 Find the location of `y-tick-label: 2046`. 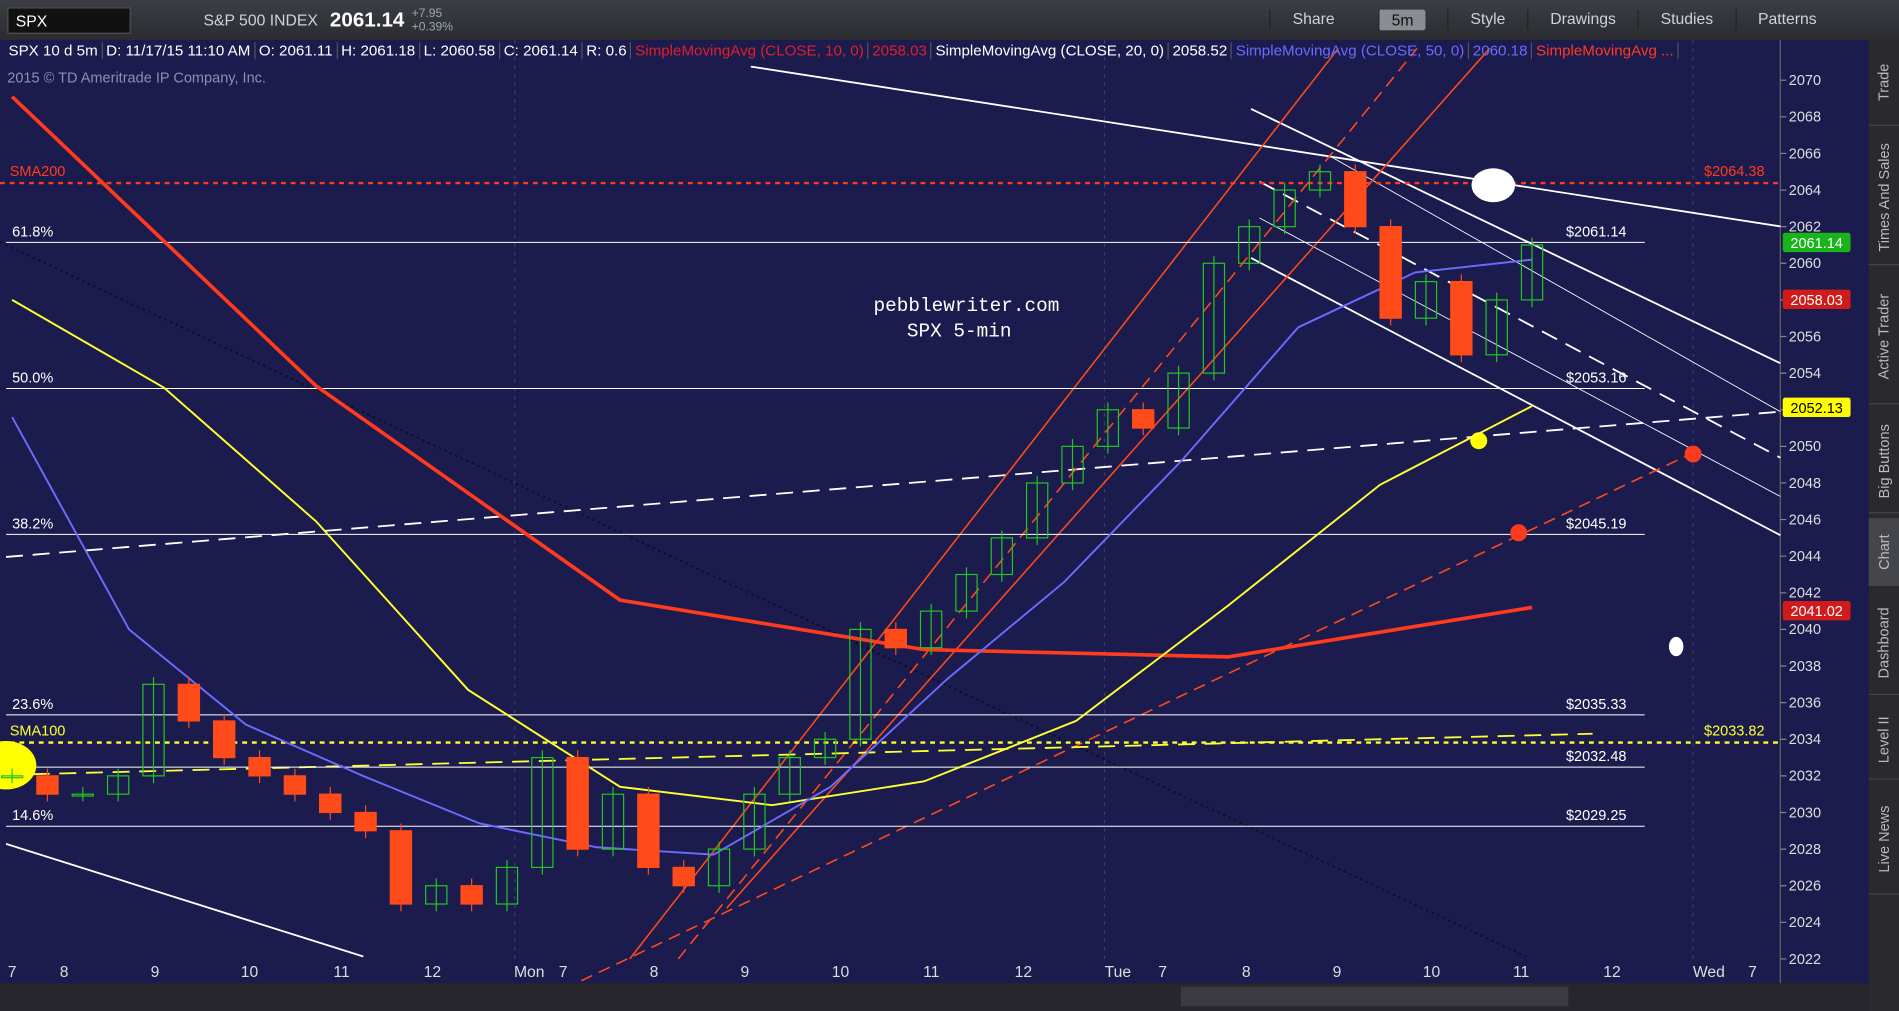

y-tick-label: 2046 is located at coordinates (1805, 520).